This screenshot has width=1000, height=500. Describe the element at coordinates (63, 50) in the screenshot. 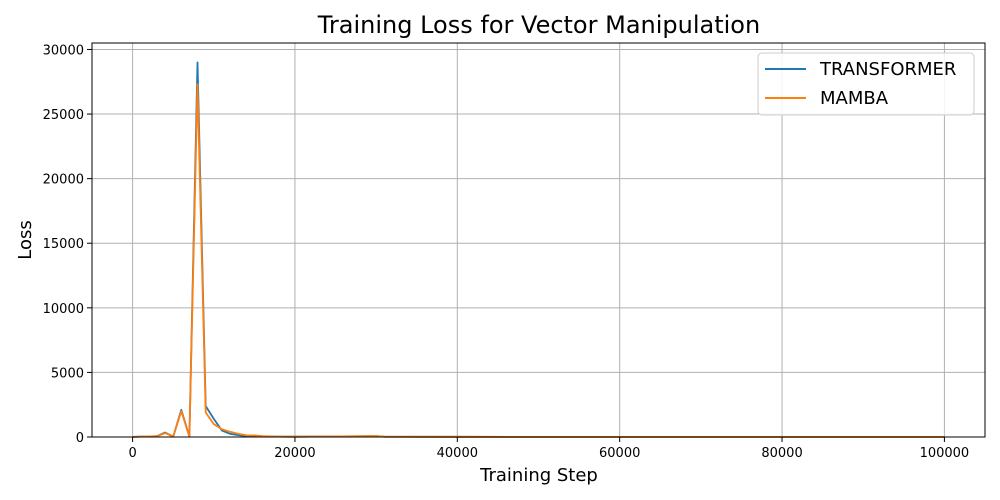

I see `y-tick-label: 30000` at that location.